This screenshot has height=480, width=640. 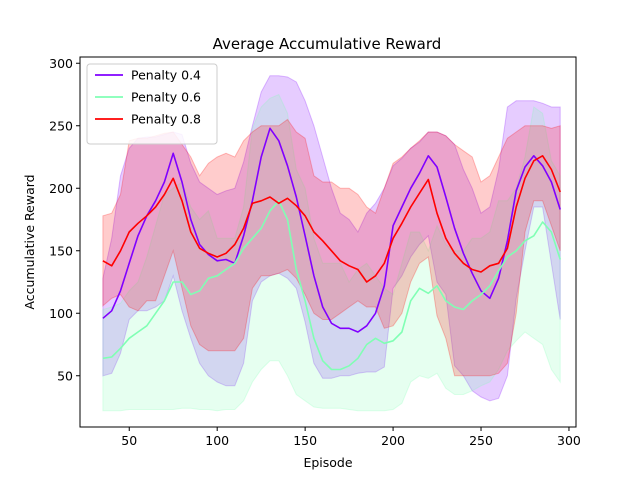 I want to click on x-axis: 50 100 150 200 250 300, so click(x=351, y=437).